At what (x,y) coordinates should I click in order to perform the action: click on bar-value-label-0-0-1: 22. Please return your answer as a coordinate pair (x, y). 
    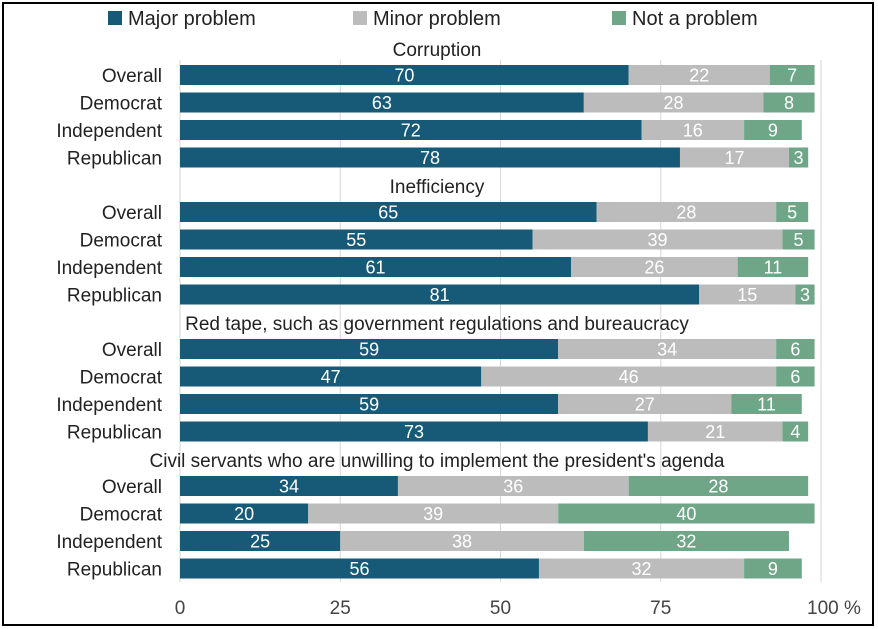
    Looking at the image, I should click on (699, 76).